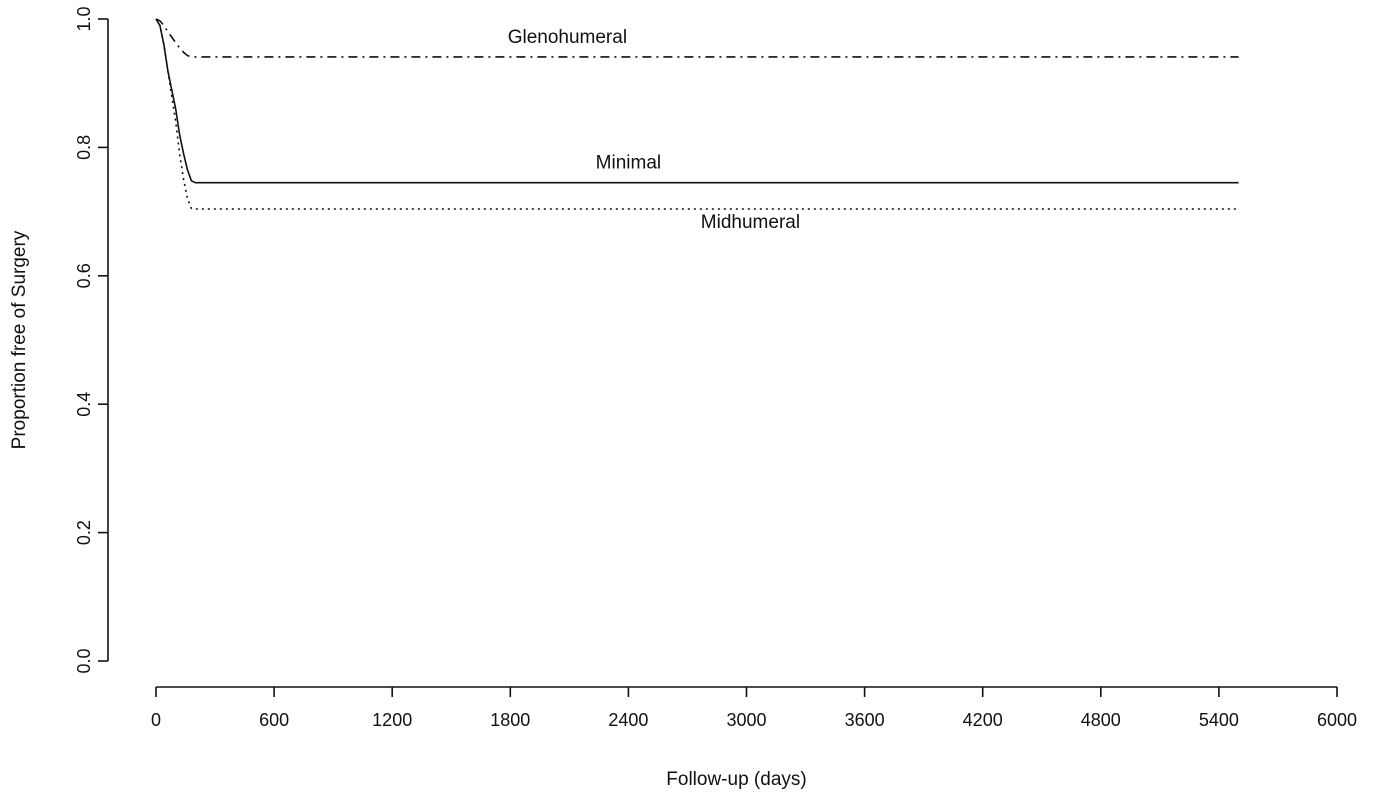  Describe the element at coordinates (274, 720) in the screenshot. I see `x-tick-label: 600` at that location.